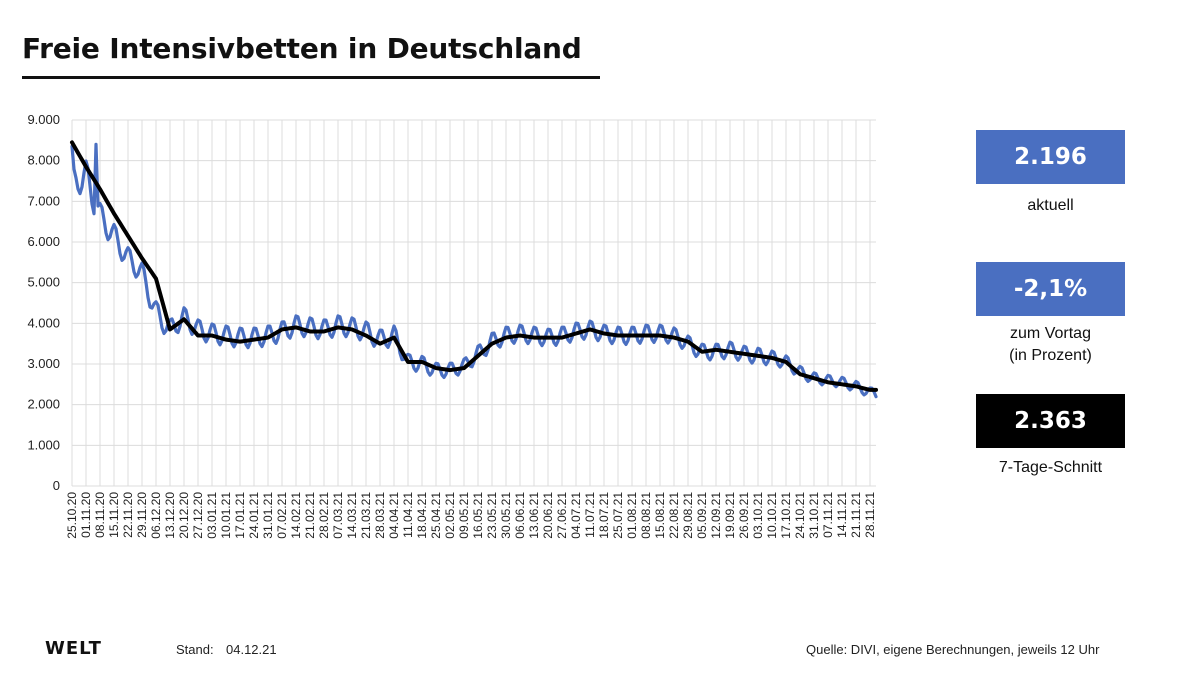 This screenshot has width=1200, height=673. I want to click on kpi-current-label: aktuell, so click(1050, 205).